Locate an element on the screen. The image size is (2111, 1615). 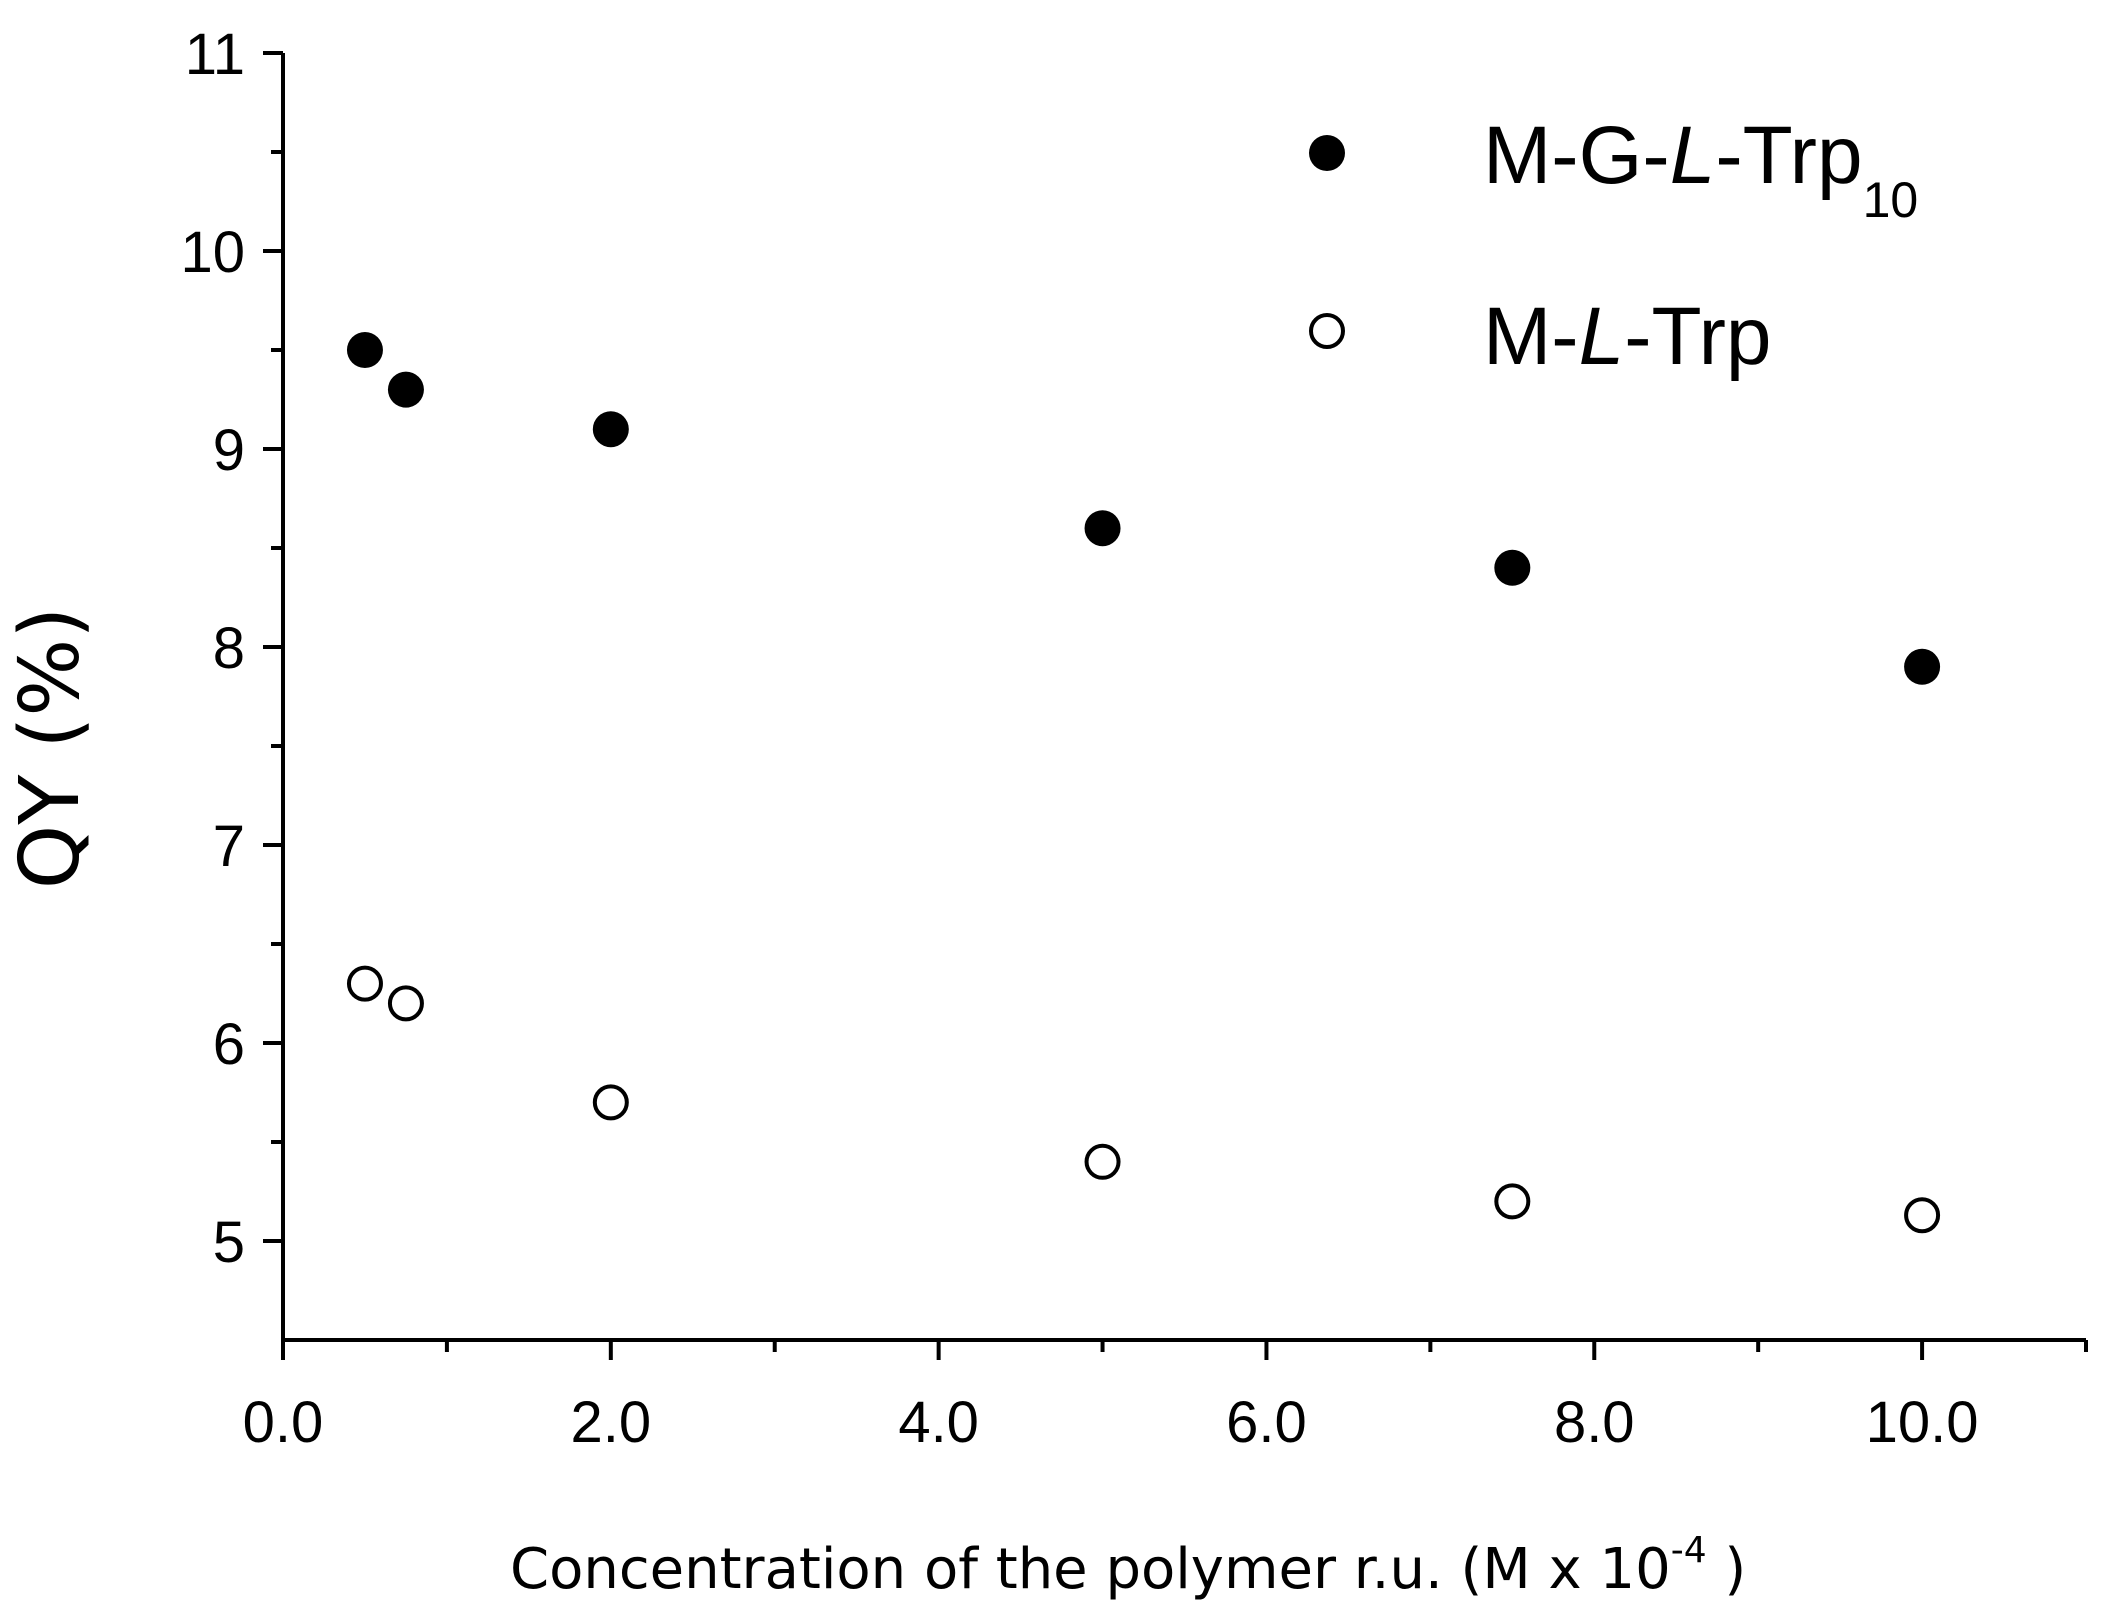
y-tick-label: 11 is located at coordinates (215, 54).